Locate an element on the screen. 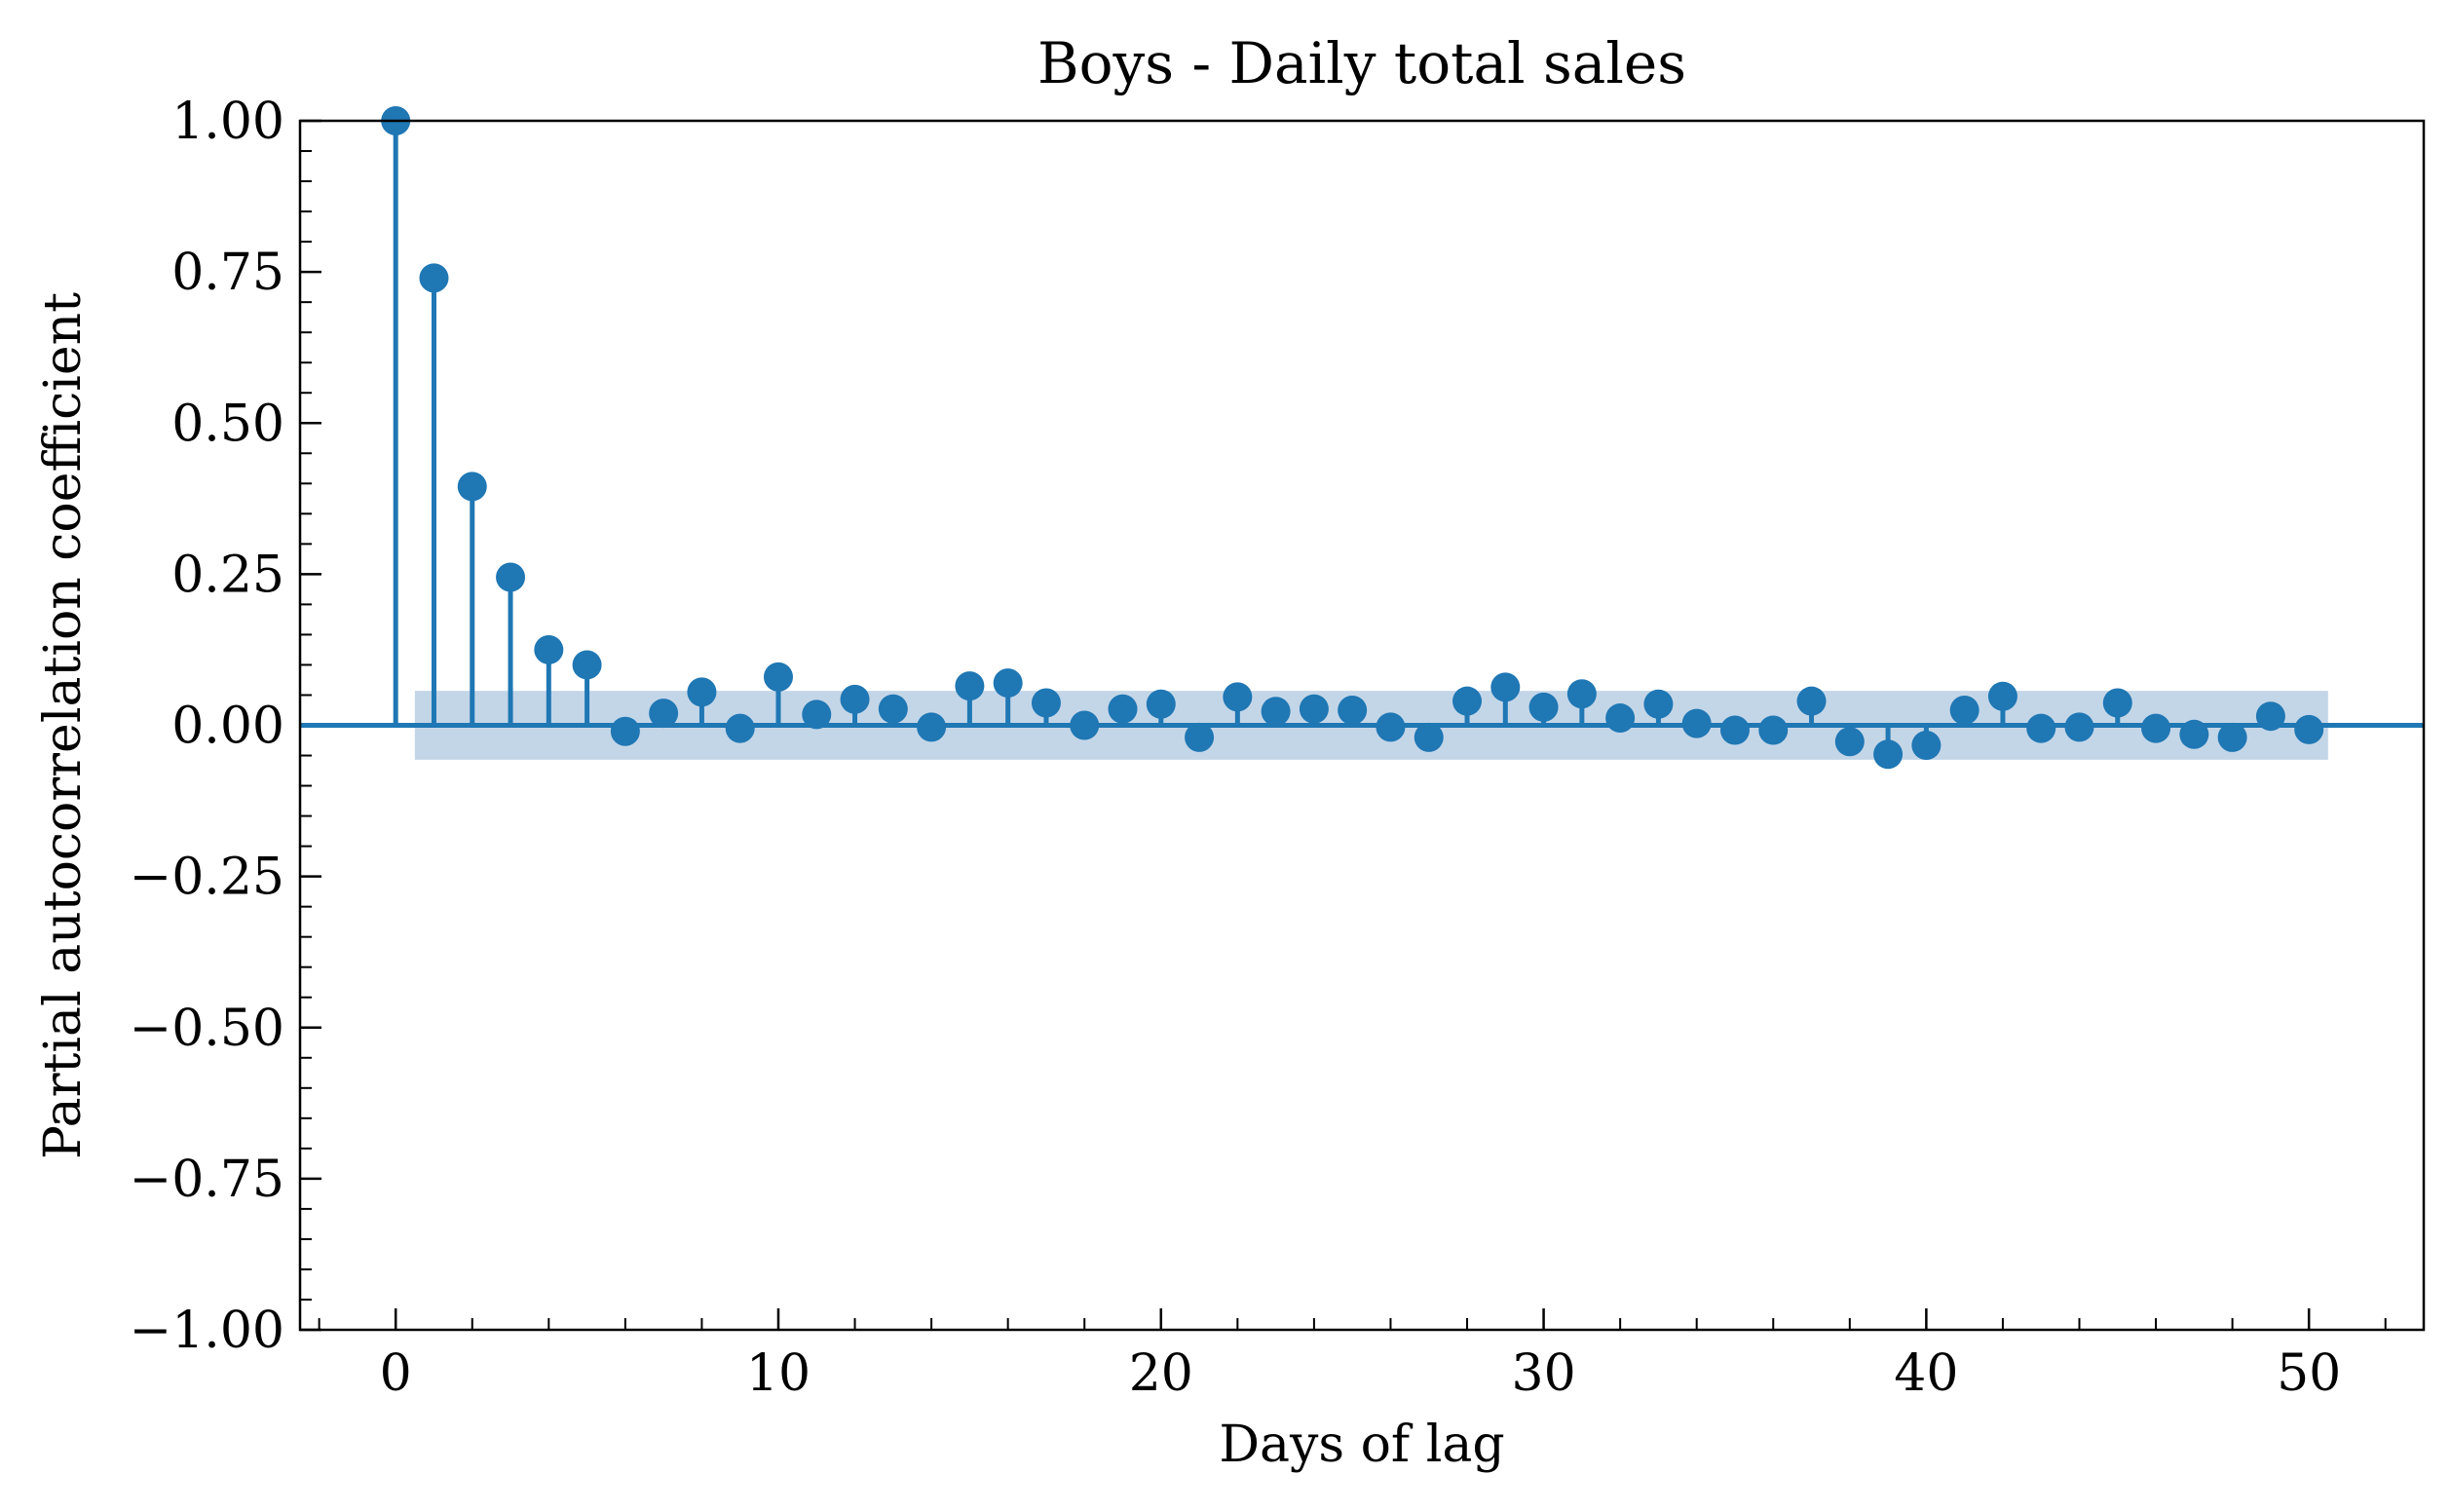 This screenshot has height=1512, width=2451. y-tick-label: −0.25 is located at coordinates (207, 878).